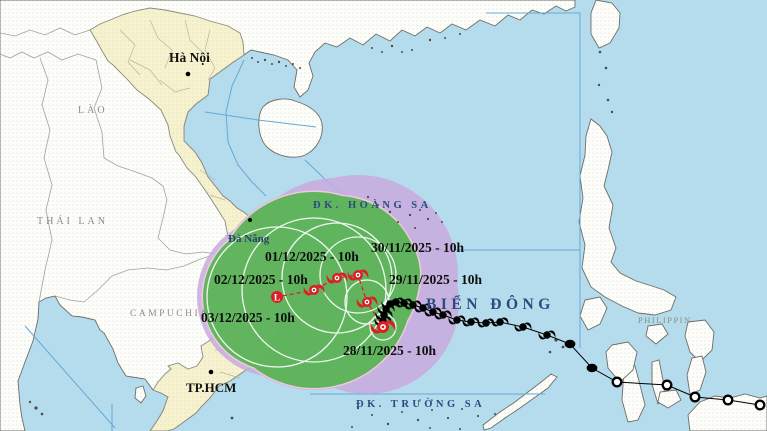 This screenshot has height=431, width=767. Describe the element at coordinates (290, 128) in the screenshot. I see `island-hainan` at that location.